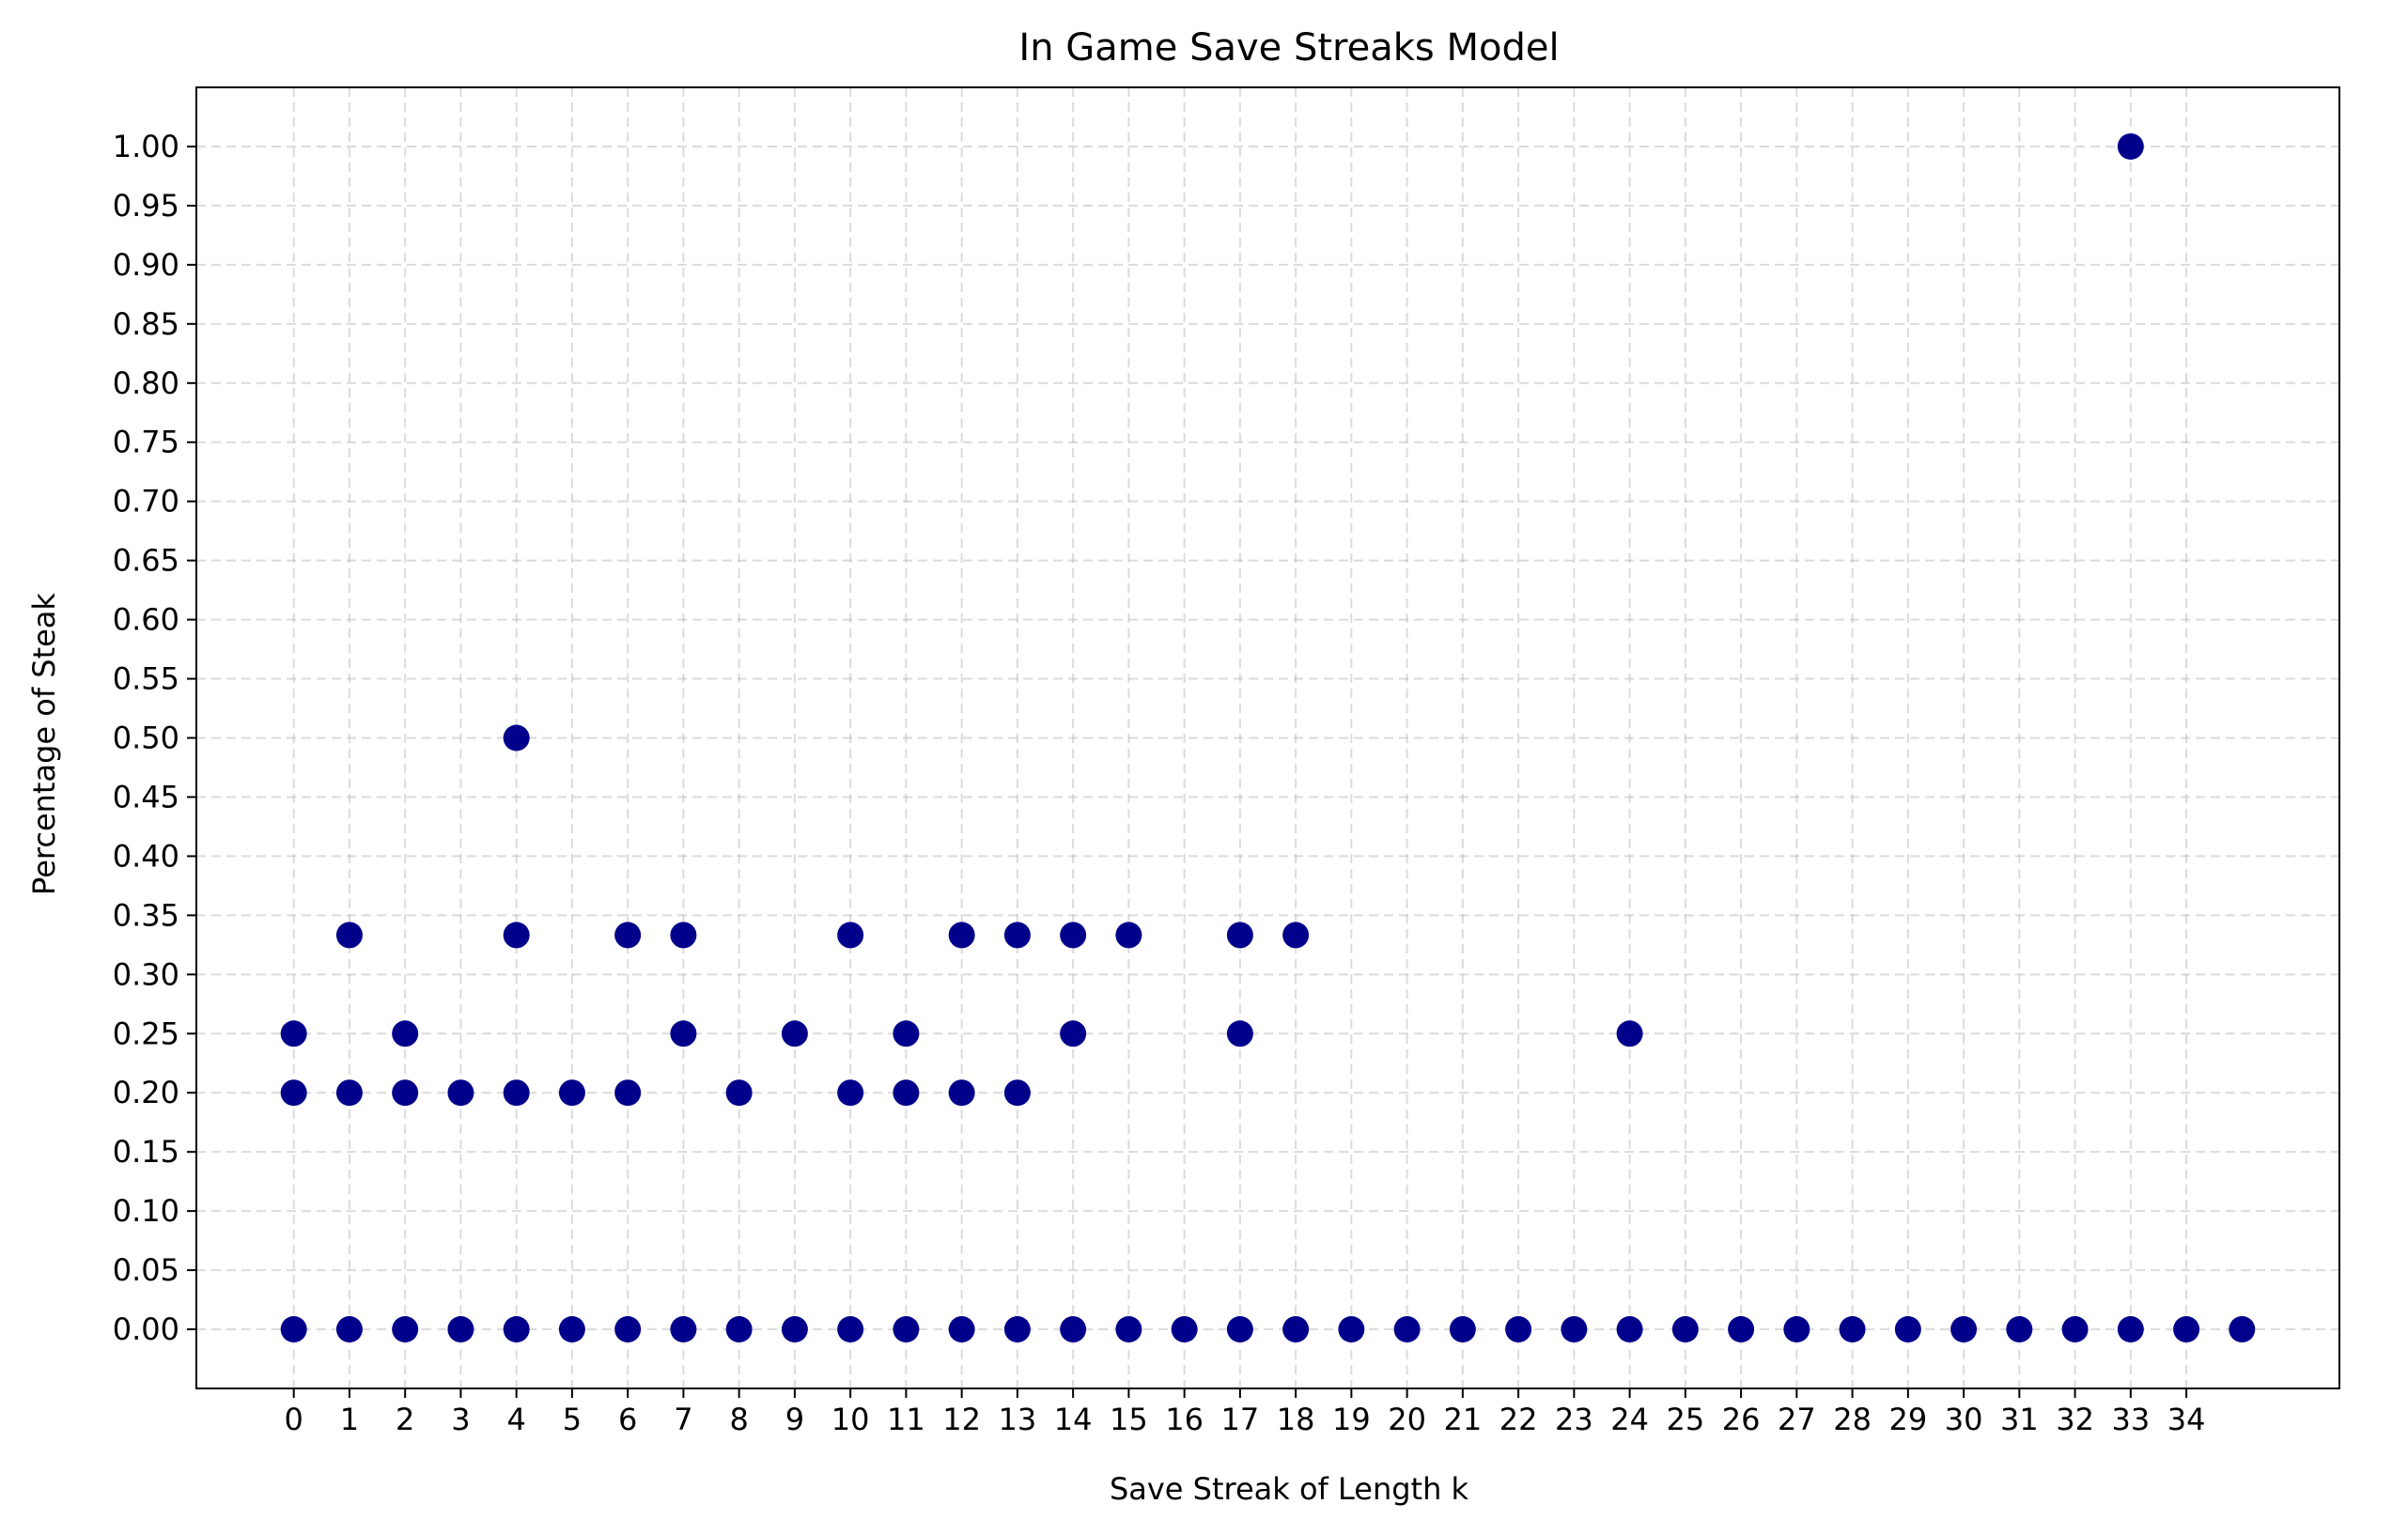  What do you see at coordinates (146, 1211) in the screenshot?
I see `y-tick-label: 0.10` at bounding box center [146, 1211].